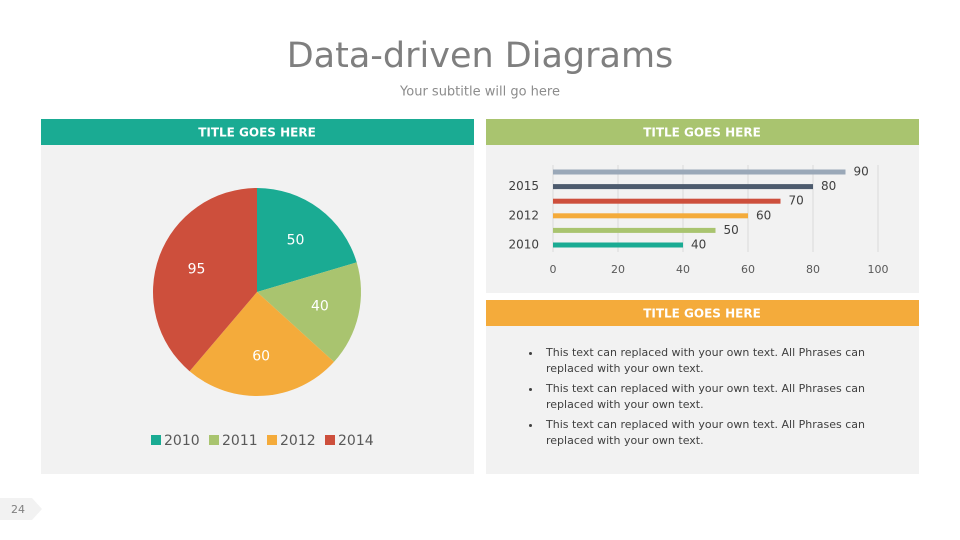 This screenshot has width=960, height=540. What do you see at coordinates (813, 269) in the screenshot?
I see `x-tick-label: 80` at bounding box center [813, 269].